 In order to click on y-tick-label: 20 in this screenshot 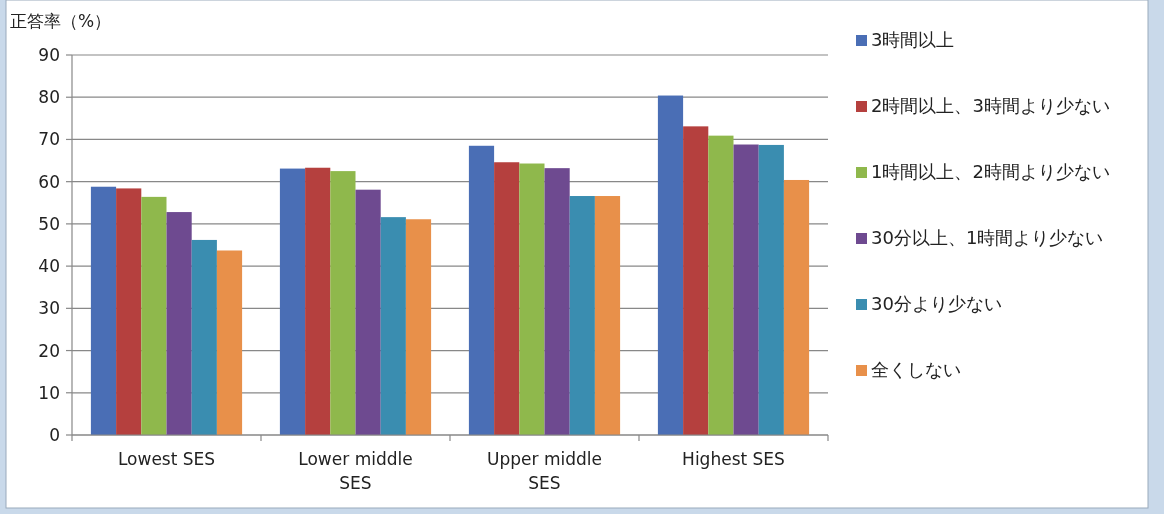, I will do `click(49, 350)`.